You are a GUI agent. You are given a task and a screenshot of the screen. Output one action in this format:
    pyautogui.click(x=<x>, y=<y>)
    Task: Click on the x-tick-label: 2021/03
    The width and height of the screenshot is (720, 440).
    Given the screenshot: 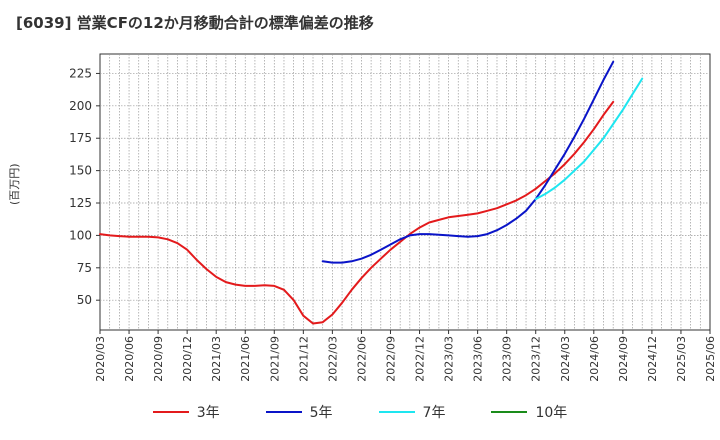 What is the action you would take?
    pyautogui.click(x=216, y=359)
    